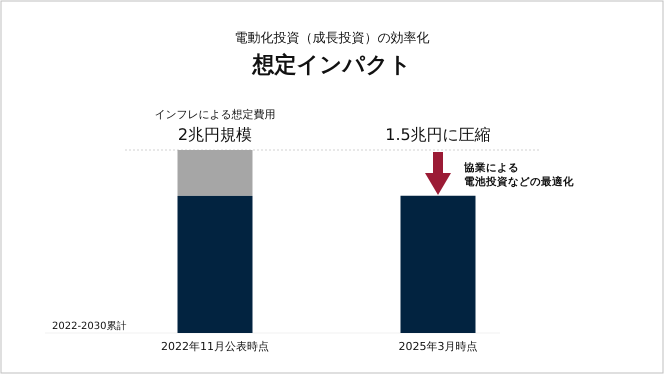  What do you see at coordinates (215, 134) in the screenshot?
I see `total-label: 2兆円規模` at bounding box center [215, 134].